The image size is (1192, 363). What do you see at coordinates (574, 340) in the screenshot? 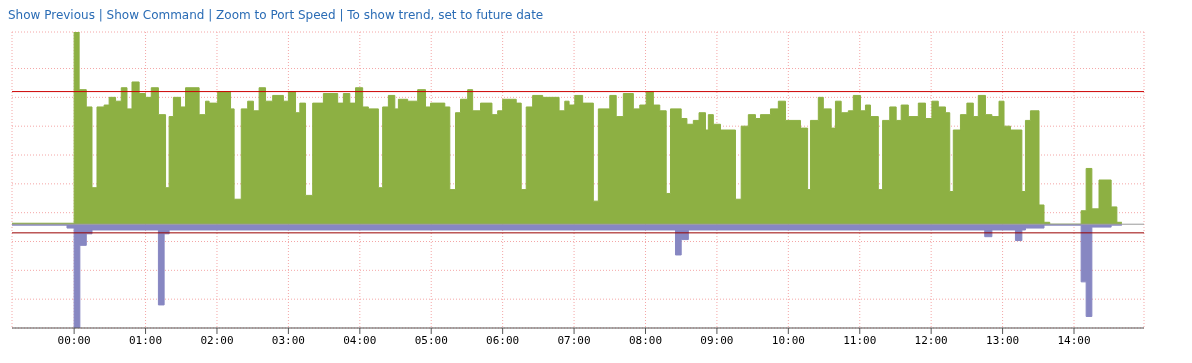
I see `x-tick-label: 07:00` at bounding box center [574, 340].